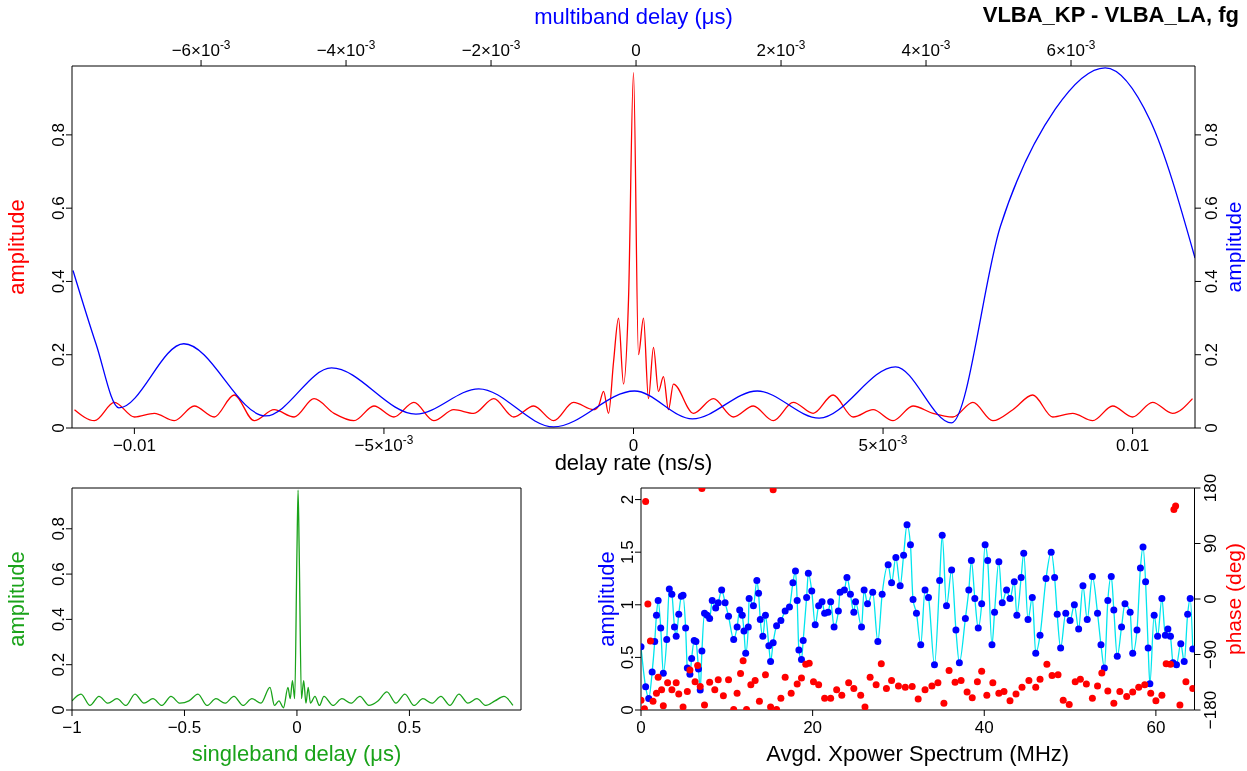 Image resolution: width=1247 pixels, height=771 pixels. I want to click on y-tick-label: 1.5, so click(627, 552).